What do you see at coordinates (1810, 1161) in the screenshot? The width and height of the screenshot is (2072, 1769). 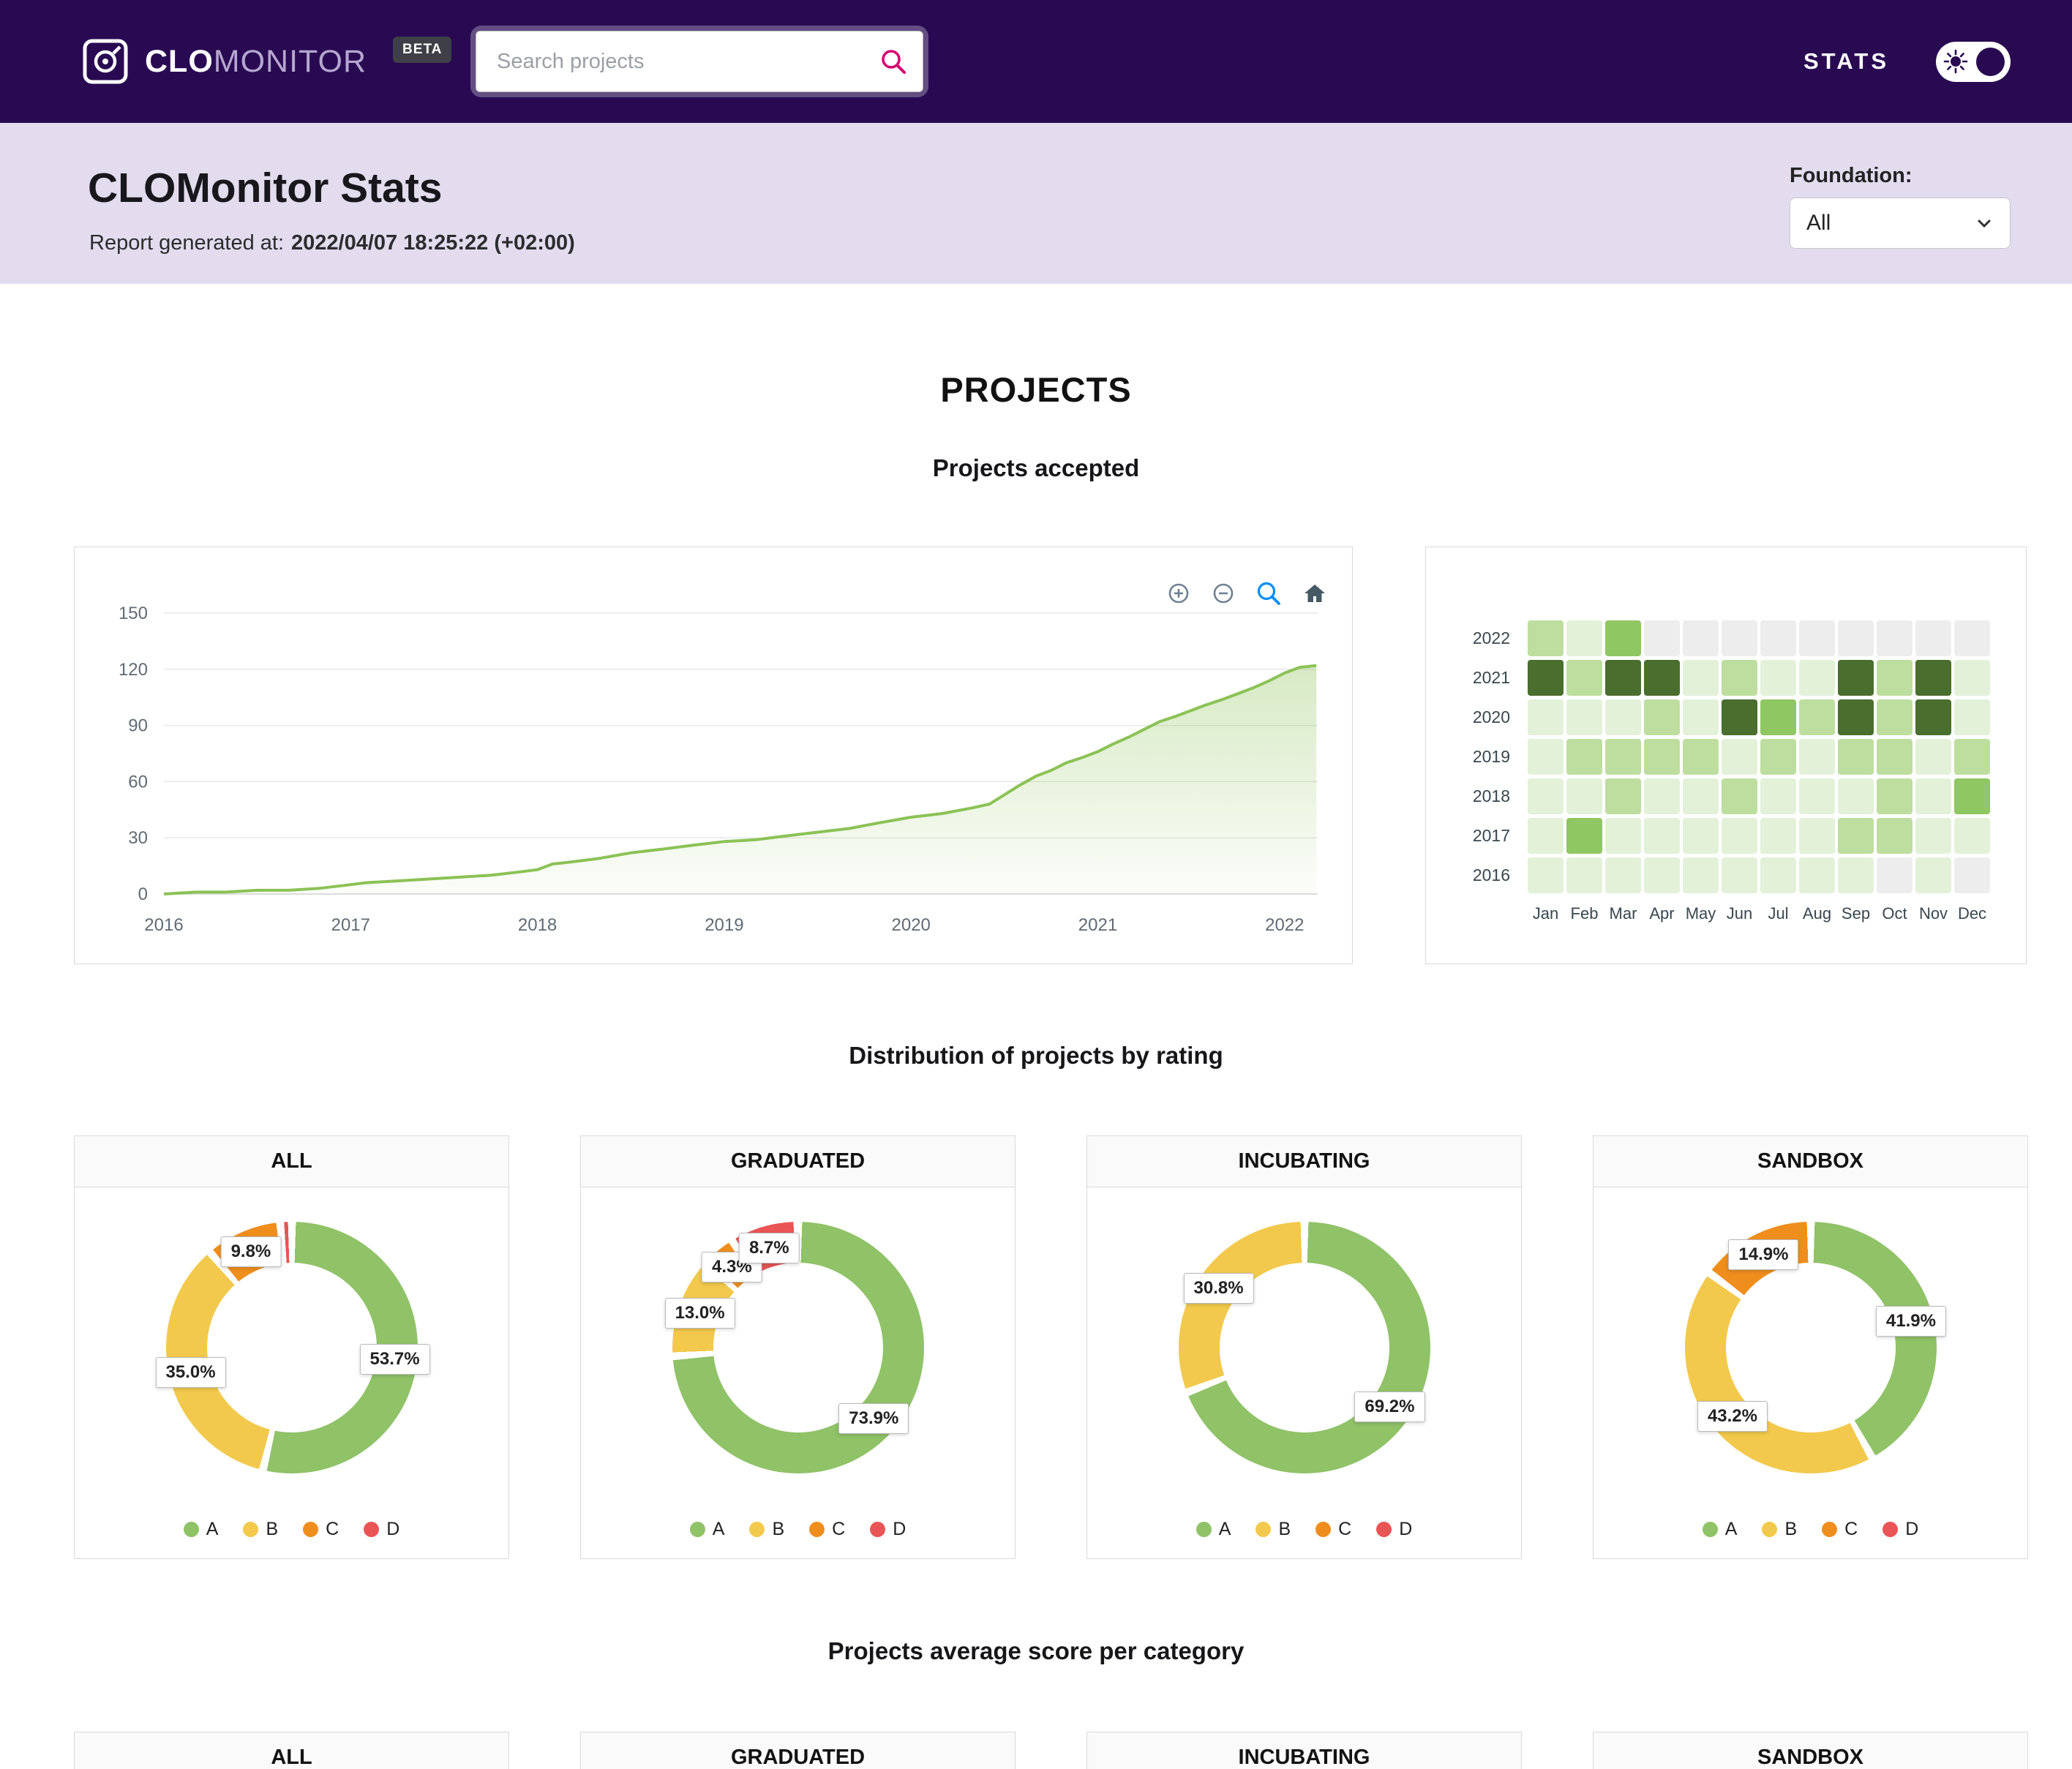 I see `rating-card-sandbox-title: SANDBOX` at bounding box center [1810, 1161].